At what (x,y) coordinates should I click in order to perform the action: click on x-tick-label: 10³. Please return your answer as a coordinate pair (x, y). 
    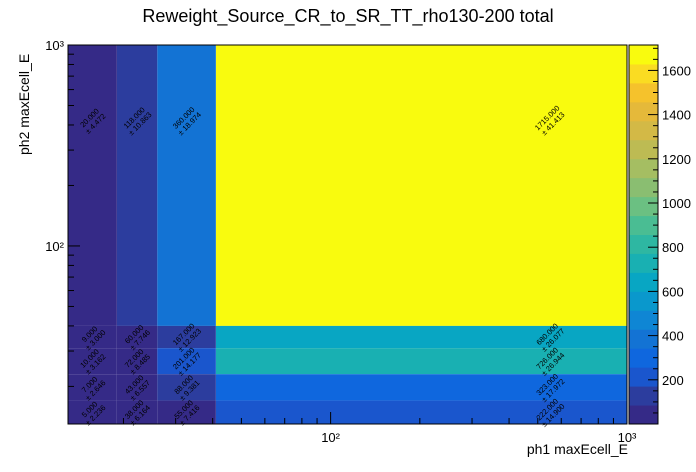
    Looking at the image, I should click on (627, 437).